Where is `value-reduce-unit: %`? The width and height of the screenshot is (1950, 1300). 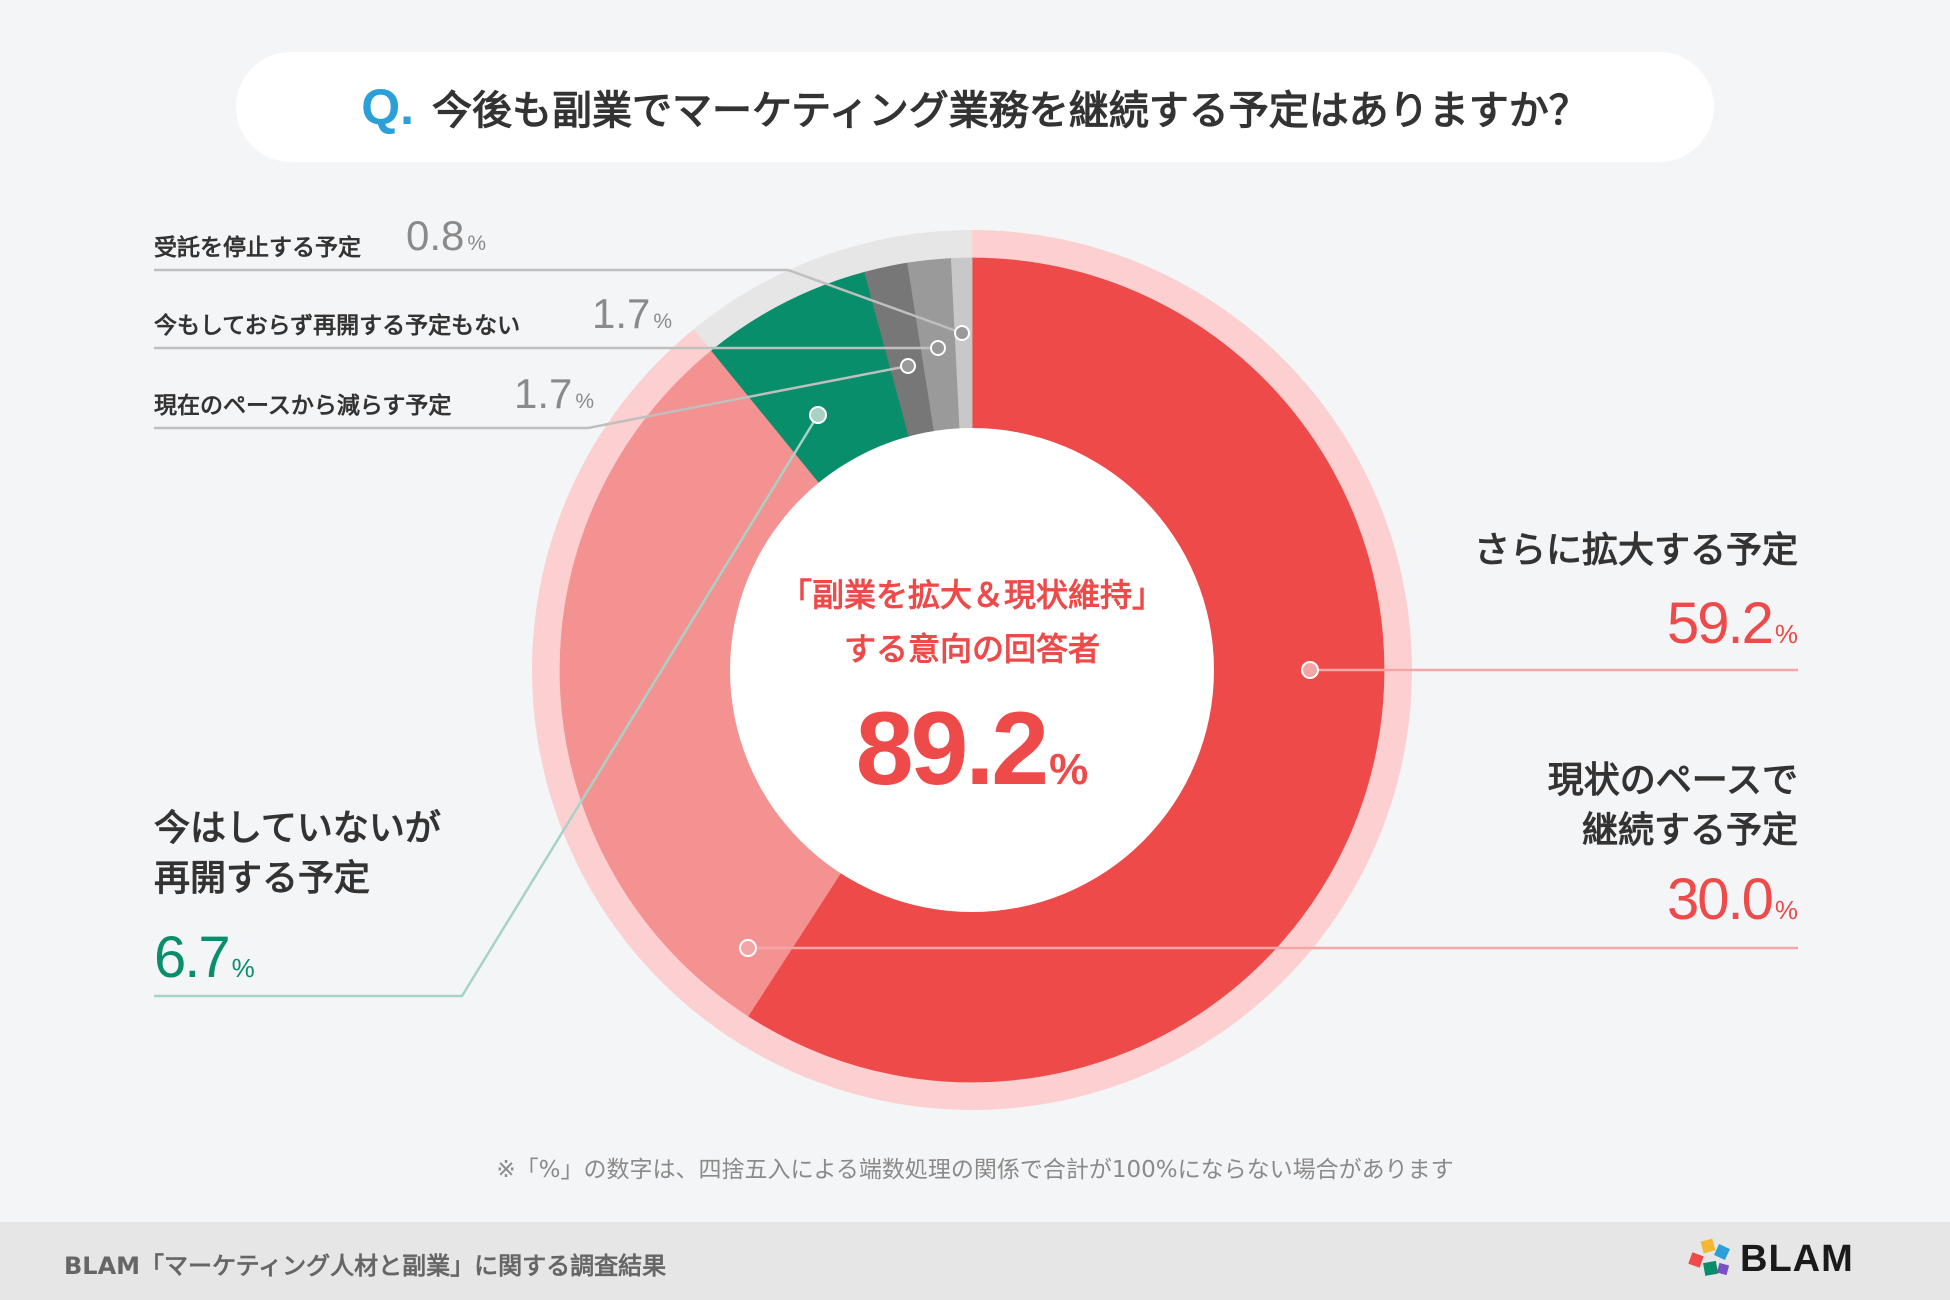
value-reduce-unit: % is located at coordinates (585, 401).